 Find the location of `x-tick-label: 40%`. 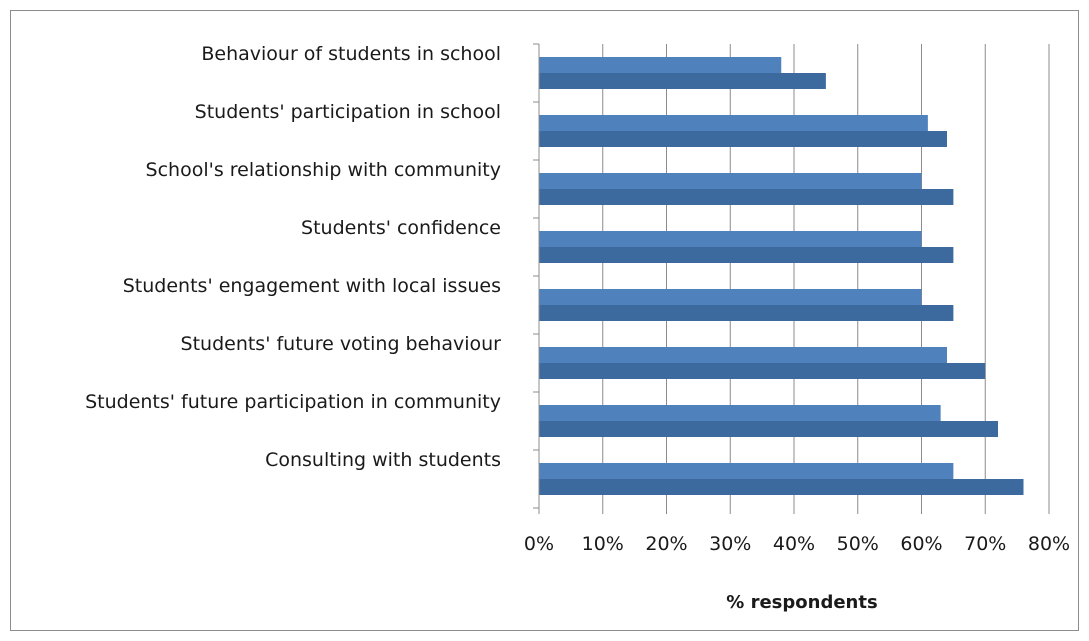

x-tick-label: 40% is located at coordinates (794, 544).